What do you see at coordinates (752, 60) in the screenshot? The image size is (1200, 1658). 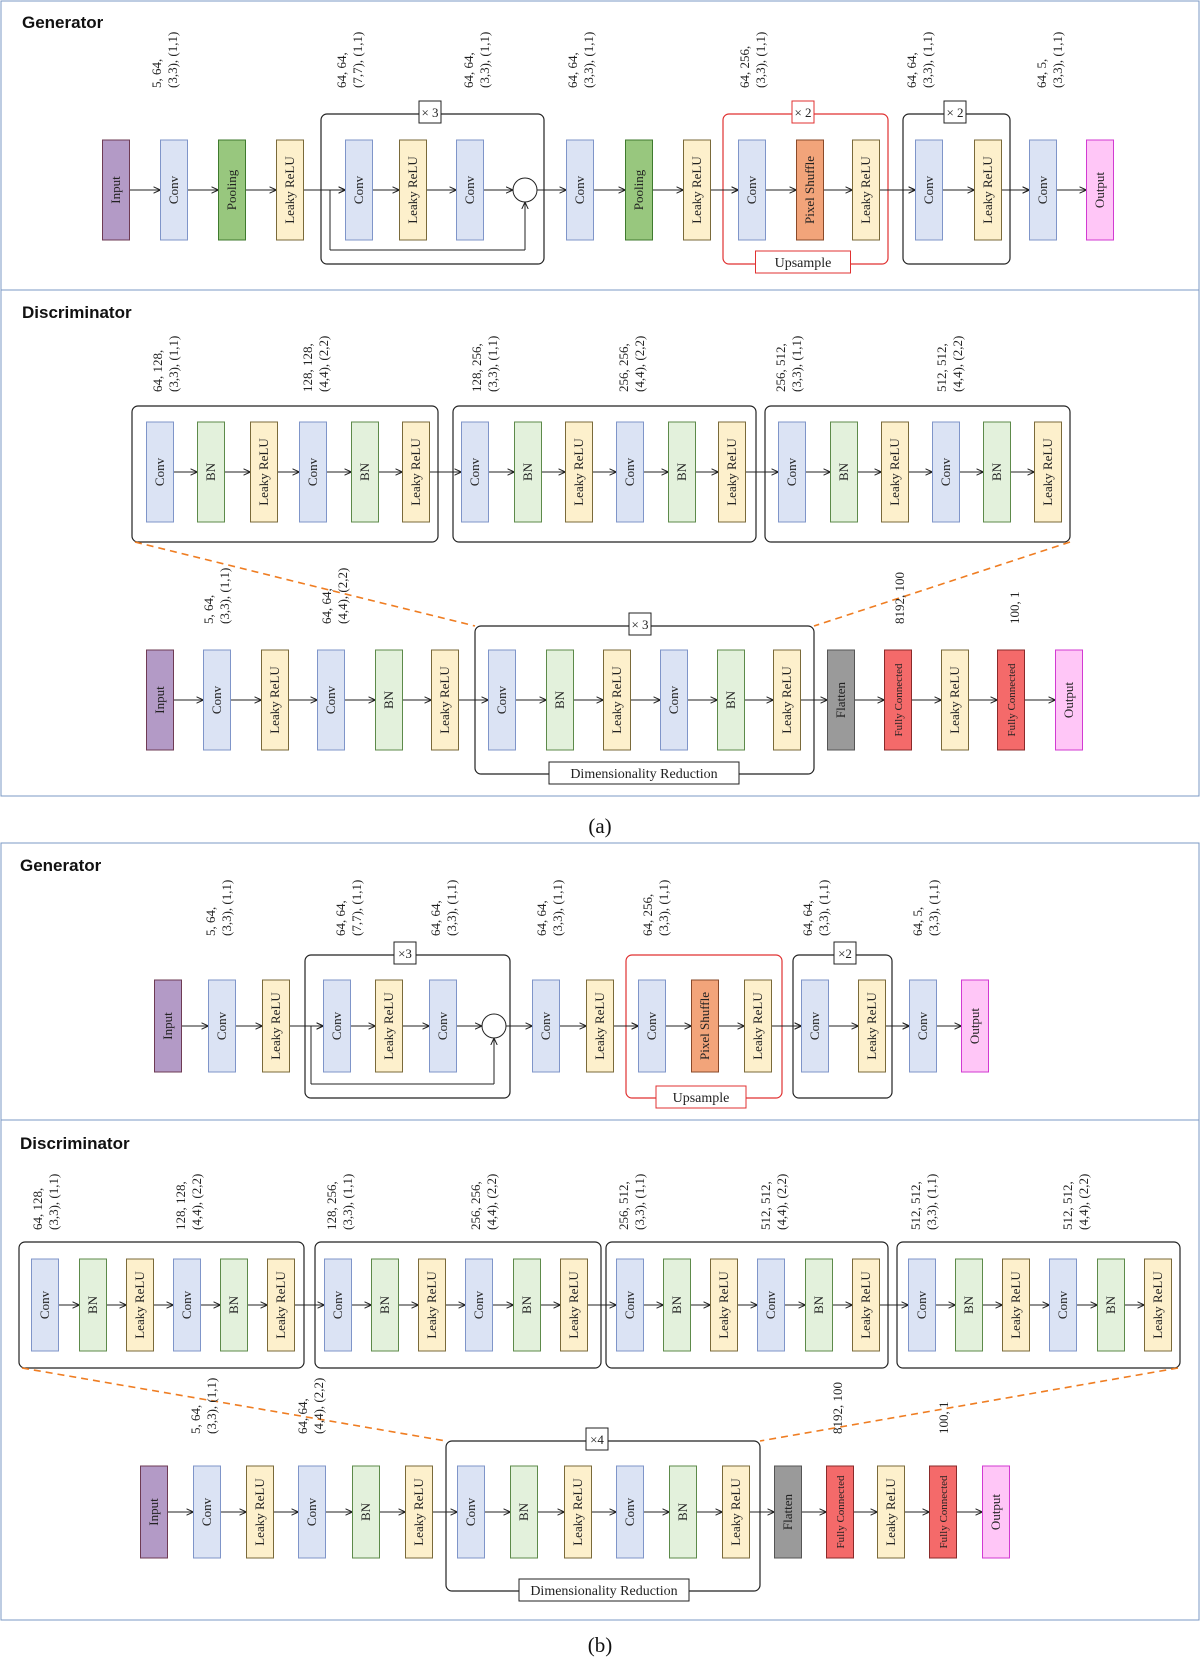 I see `generator-a-params: 64, 256,(3,3), (1,1)` at bounding box center [752, 60].